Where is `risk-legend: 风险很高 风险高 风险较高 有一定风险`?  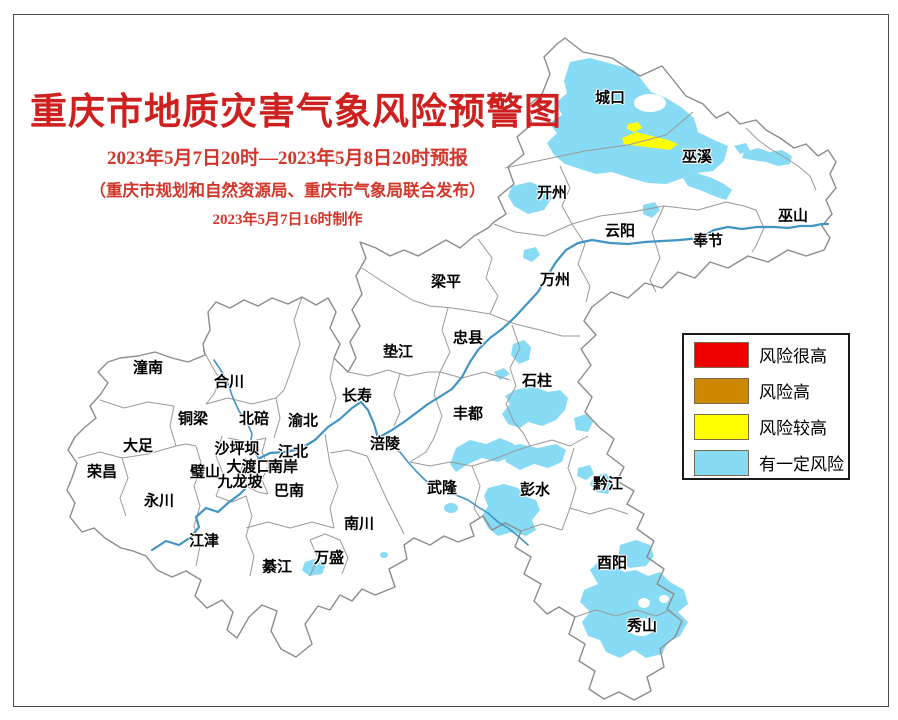 risk-legend: 风险很高 风险高 风险较高 有一定风险 is located at coordinates (766, 406).